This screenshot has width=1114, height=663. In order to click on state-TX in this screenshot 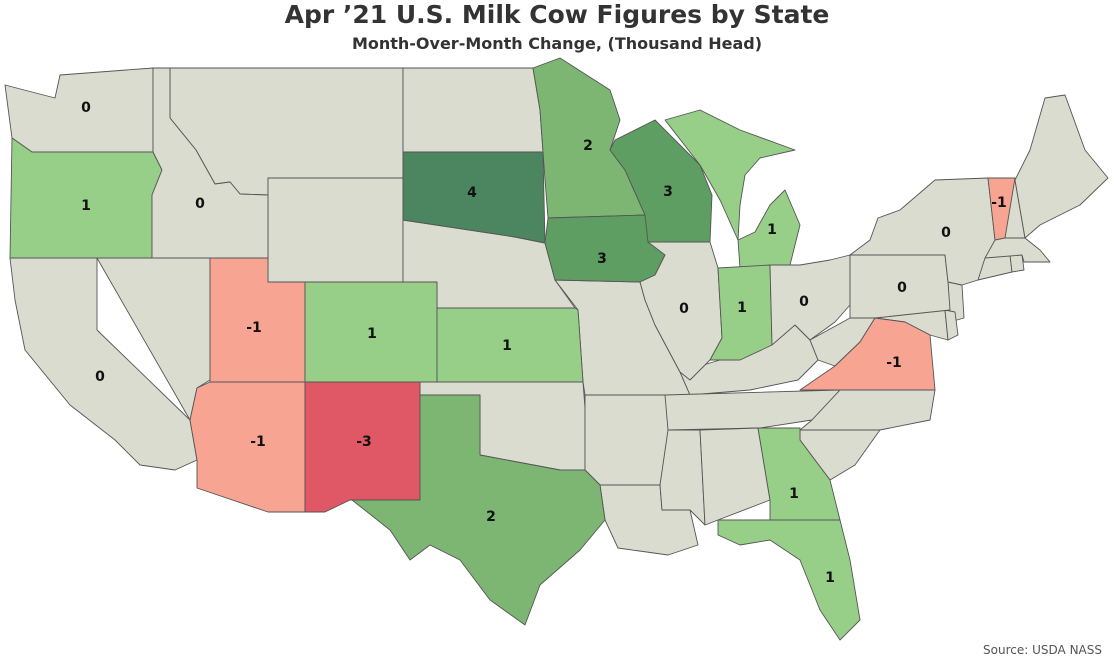, I will do `click(478, 510)`.